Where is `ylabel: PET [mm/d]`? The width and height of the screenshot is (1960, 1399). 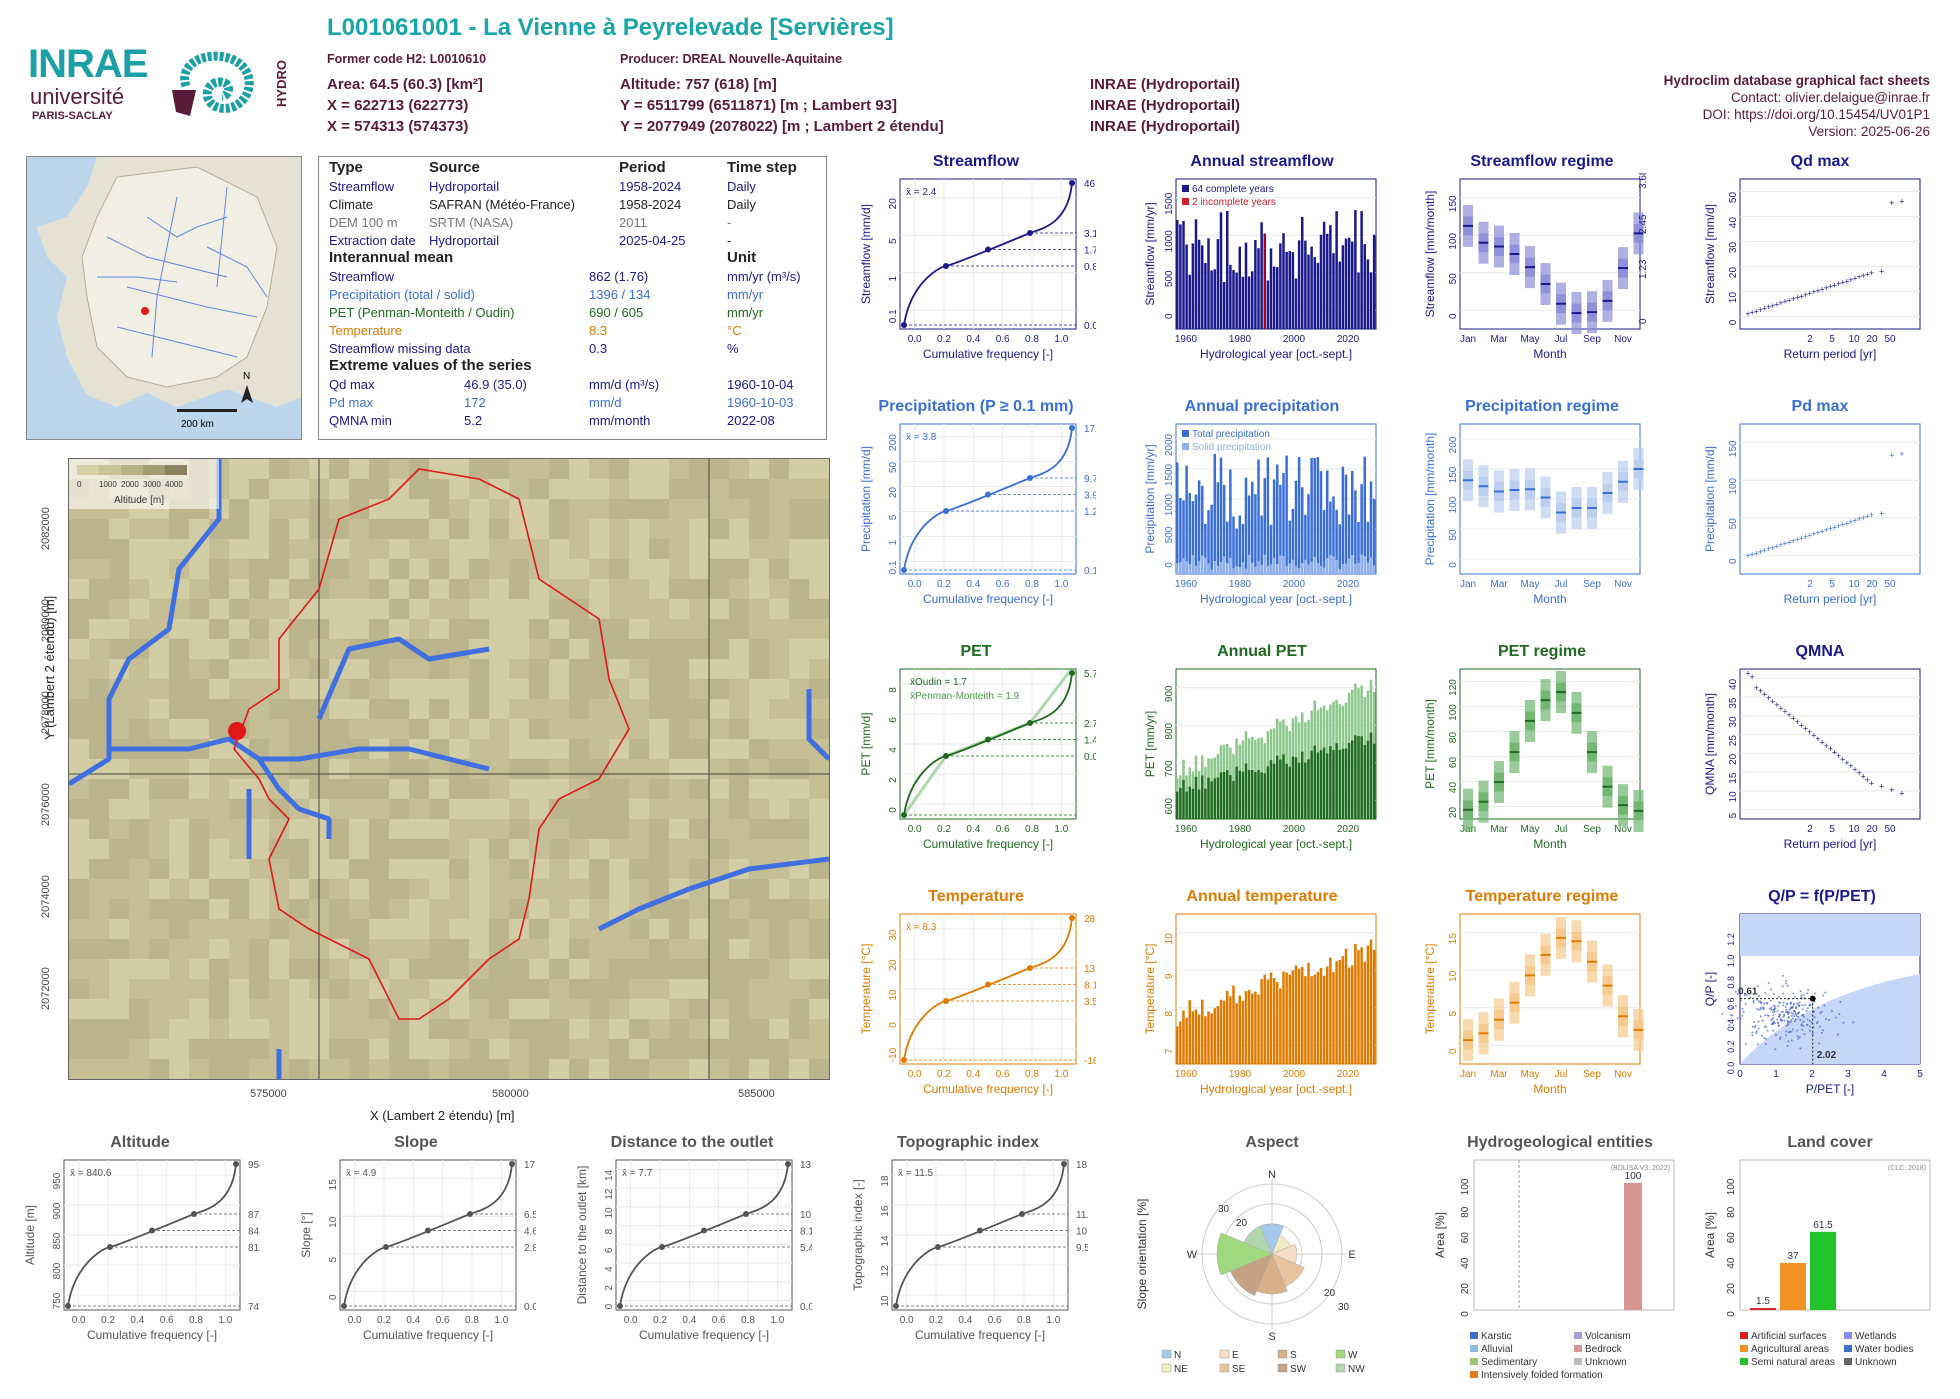 ylabel: PET [mm/d] is located at coordinates (866, 743).